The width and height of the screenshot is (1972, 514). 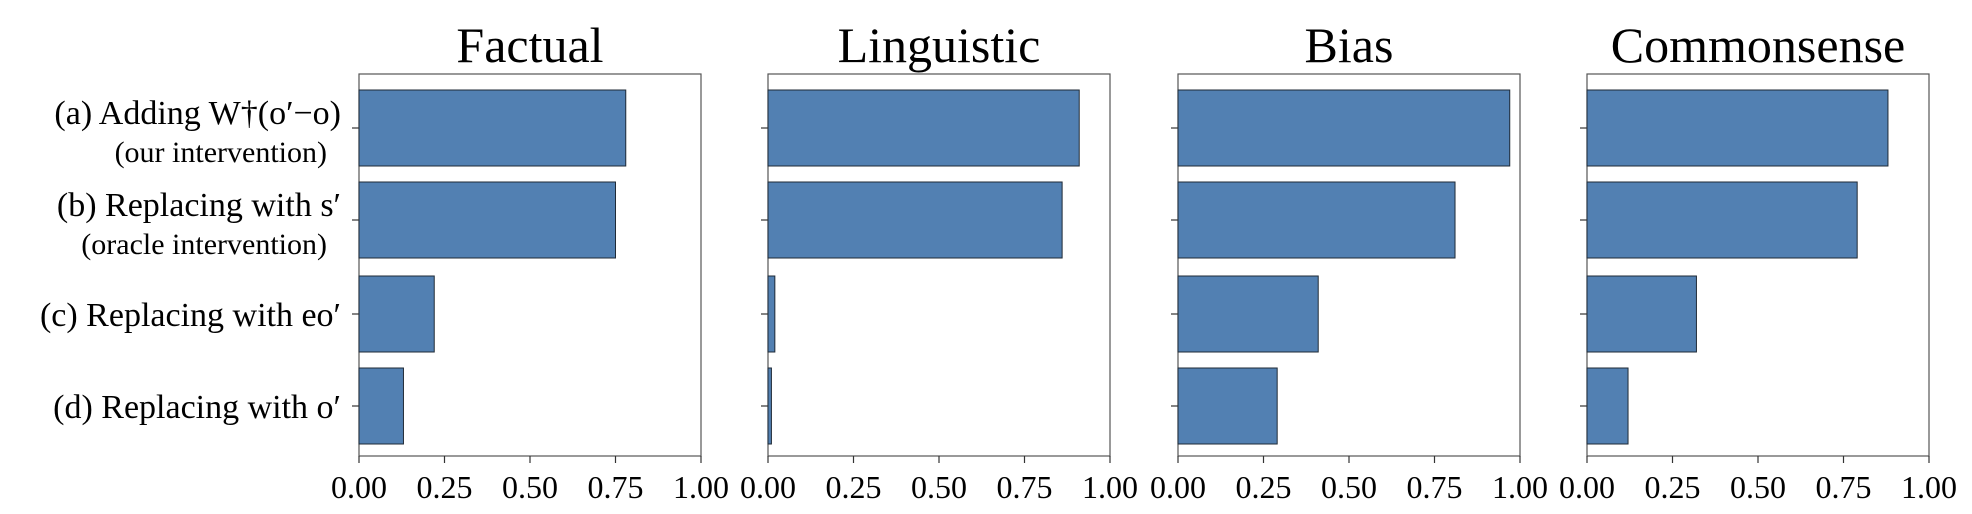 I want to click on category-label-3: (d) Replacing with o′, so click(x=197, y=407).